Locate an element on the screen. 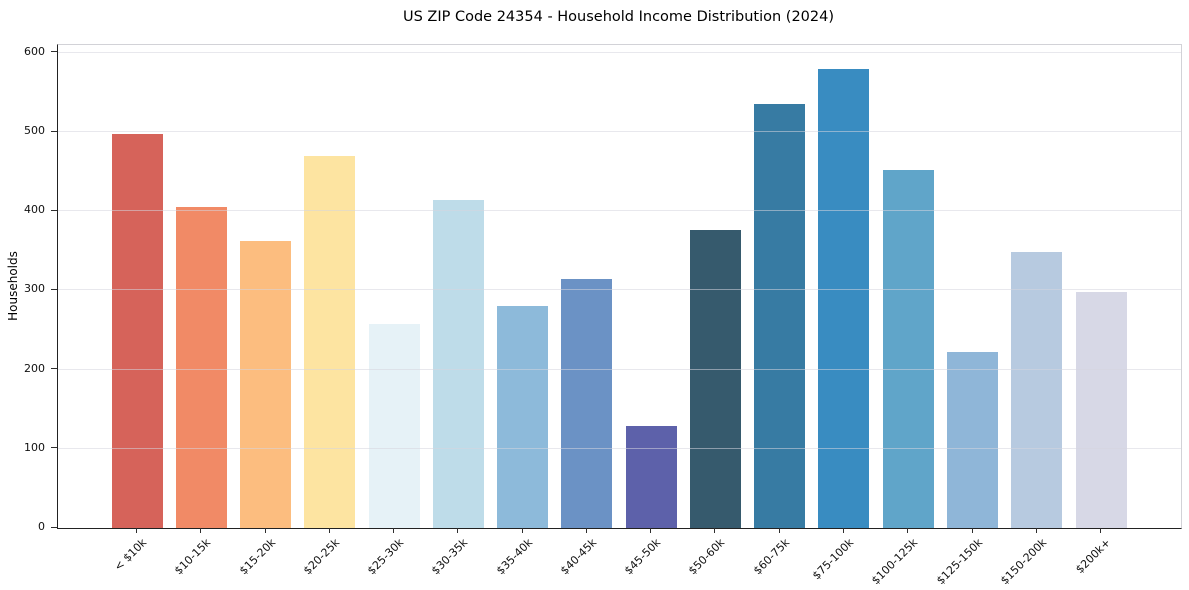 Image resolution: width=1189 pixels, height=590 pixels. y-tick-label: 0 is located at coordinates (41, 526).